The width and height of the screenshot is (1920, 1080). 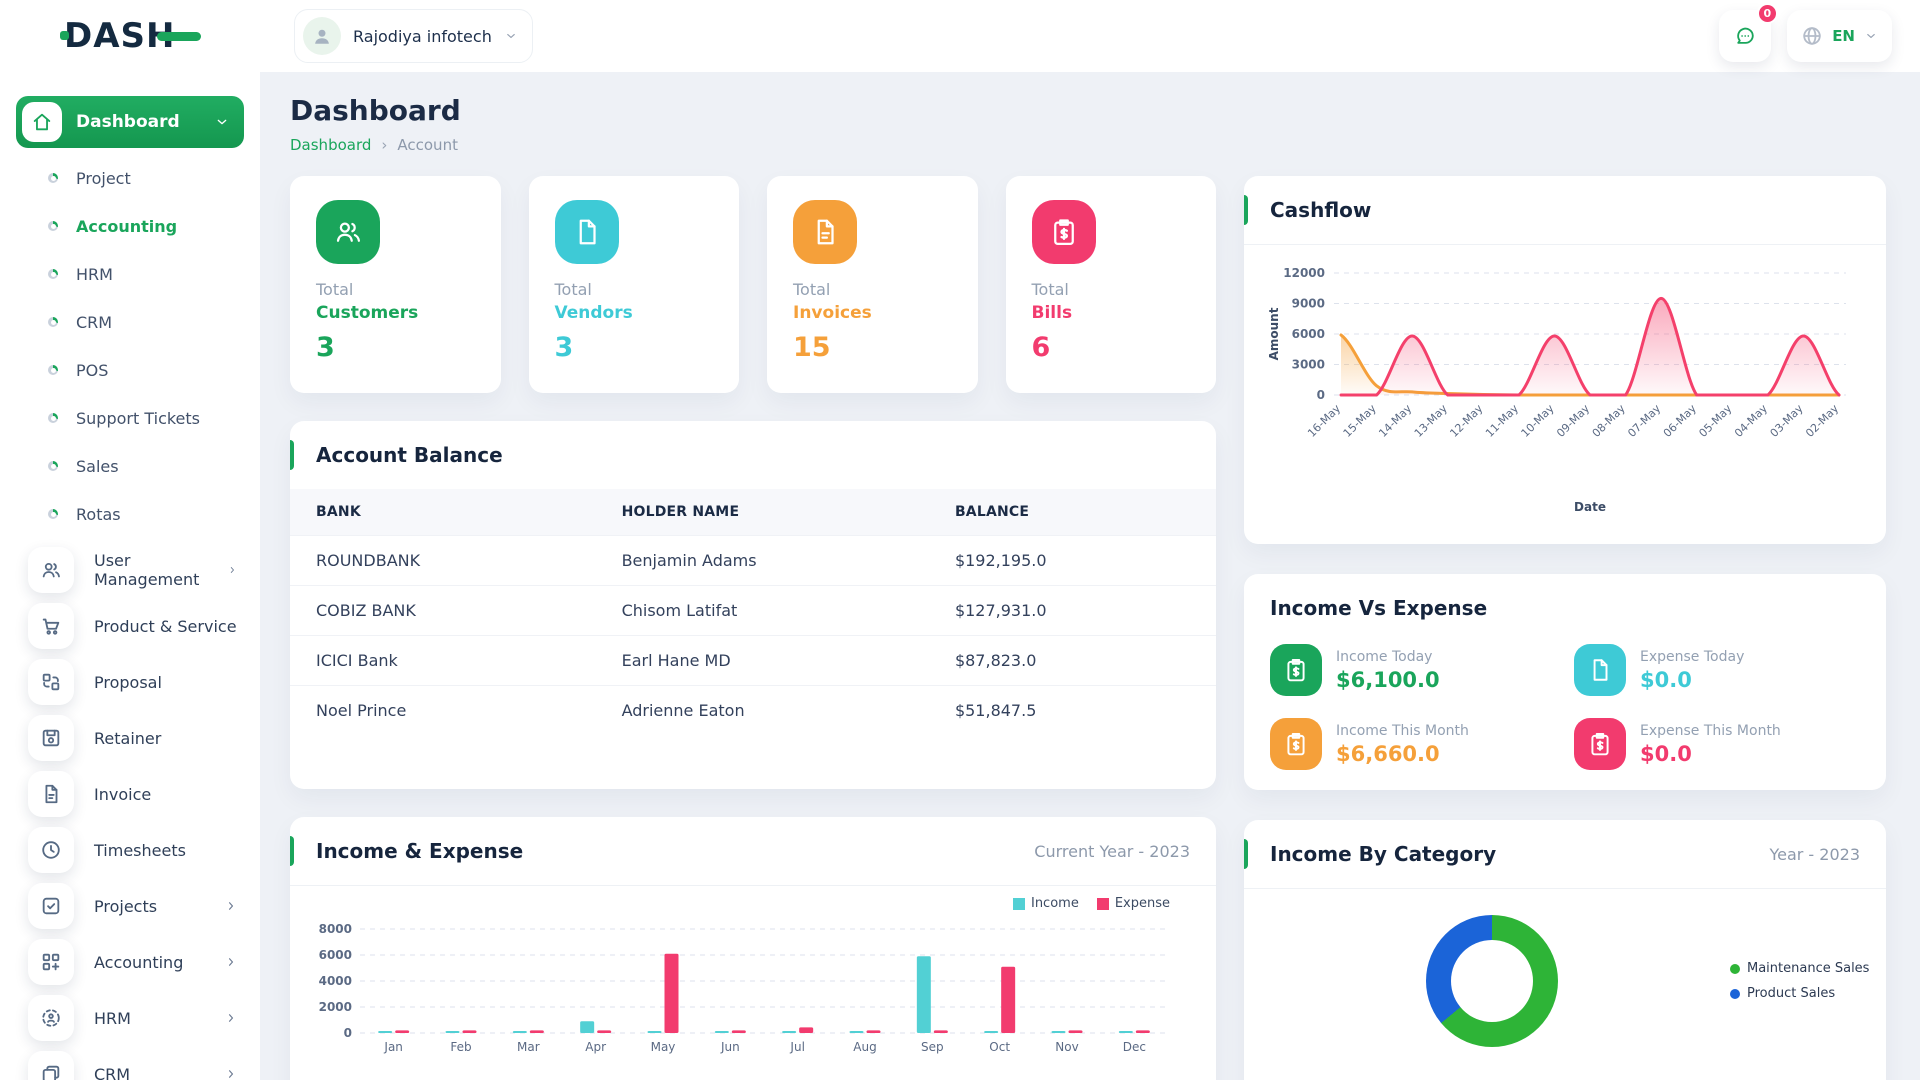 What do you see at coordinates (1383, 854) in the screenshot?
I see `card-title: Income By Category` at bounding box center [1383, 854].